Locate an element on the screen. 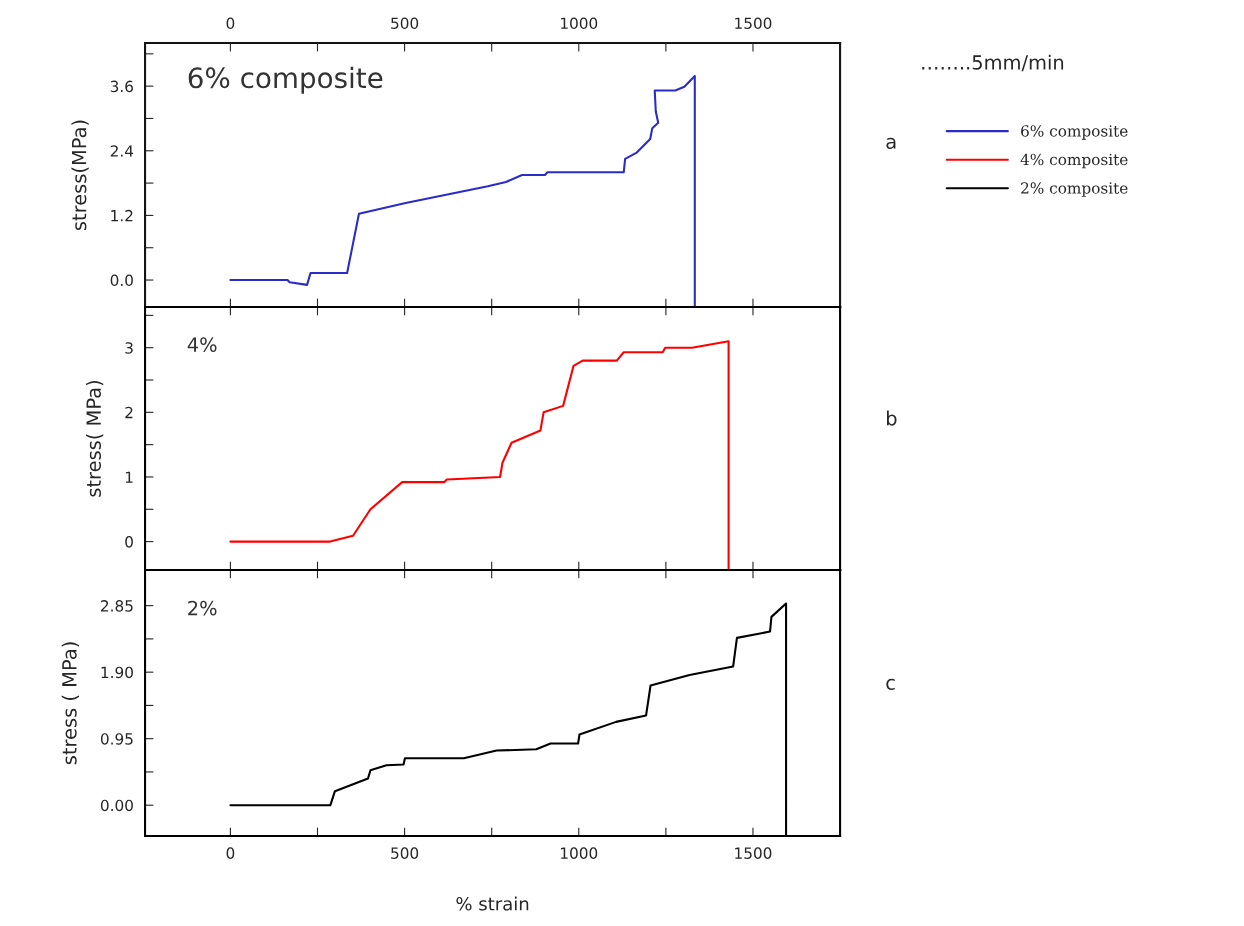 This screenshot has height=926, width=1244. annotation: 6% composite is located at coordinates (285, 80).